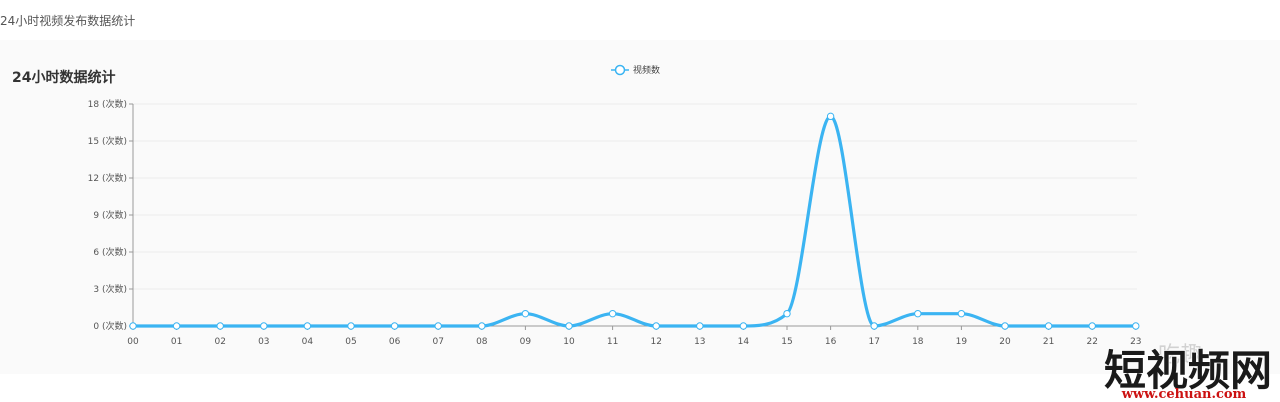  What do you see at coordinates (437, 342) in the screenshot?
I see `x-tick-label: 07` at bounding box center [437, 342].